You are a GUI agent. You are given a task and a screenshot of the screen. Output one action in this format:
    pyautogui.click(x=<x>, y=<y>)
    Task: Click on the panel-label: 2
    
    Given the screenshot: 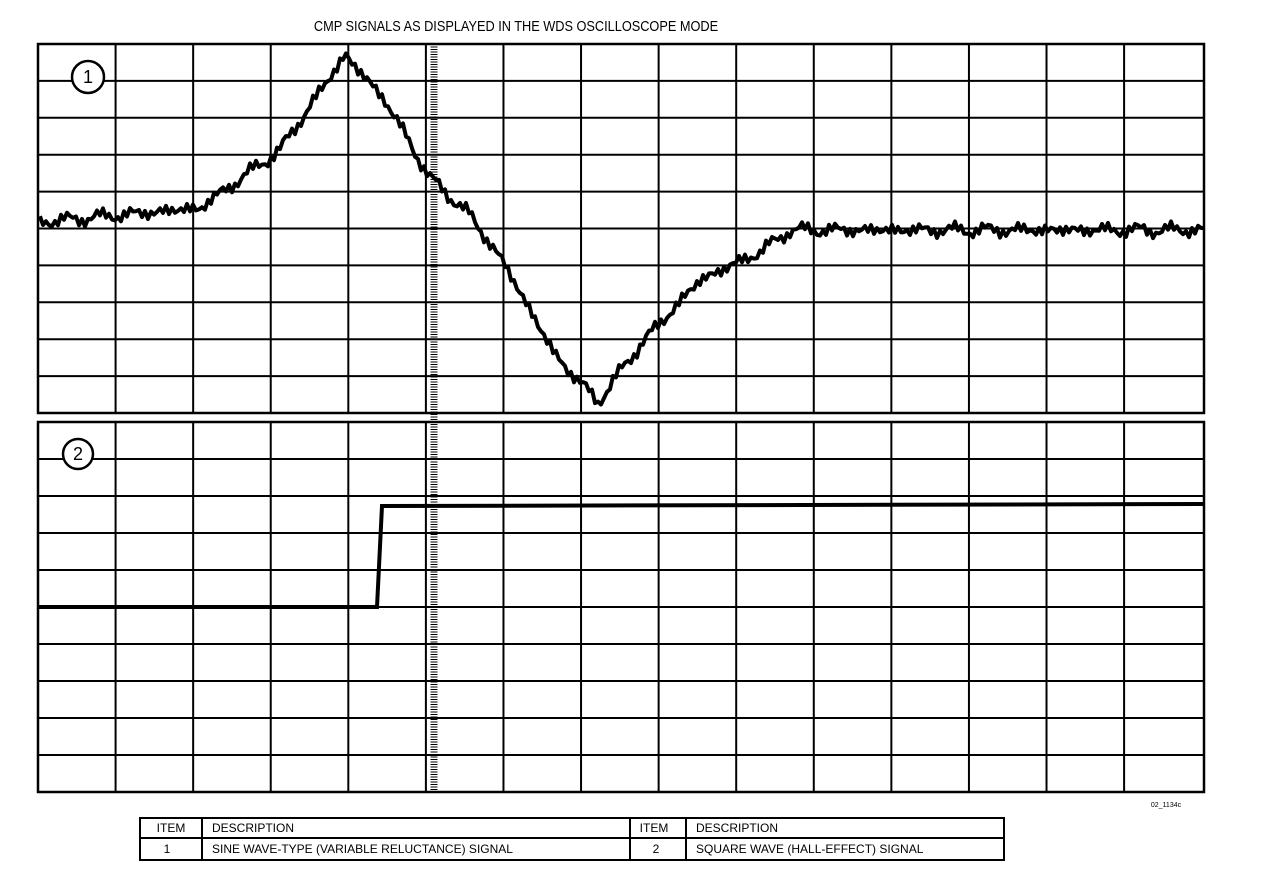 What is the action you would take?
    pyautogui.click(x=78, y=454)
    